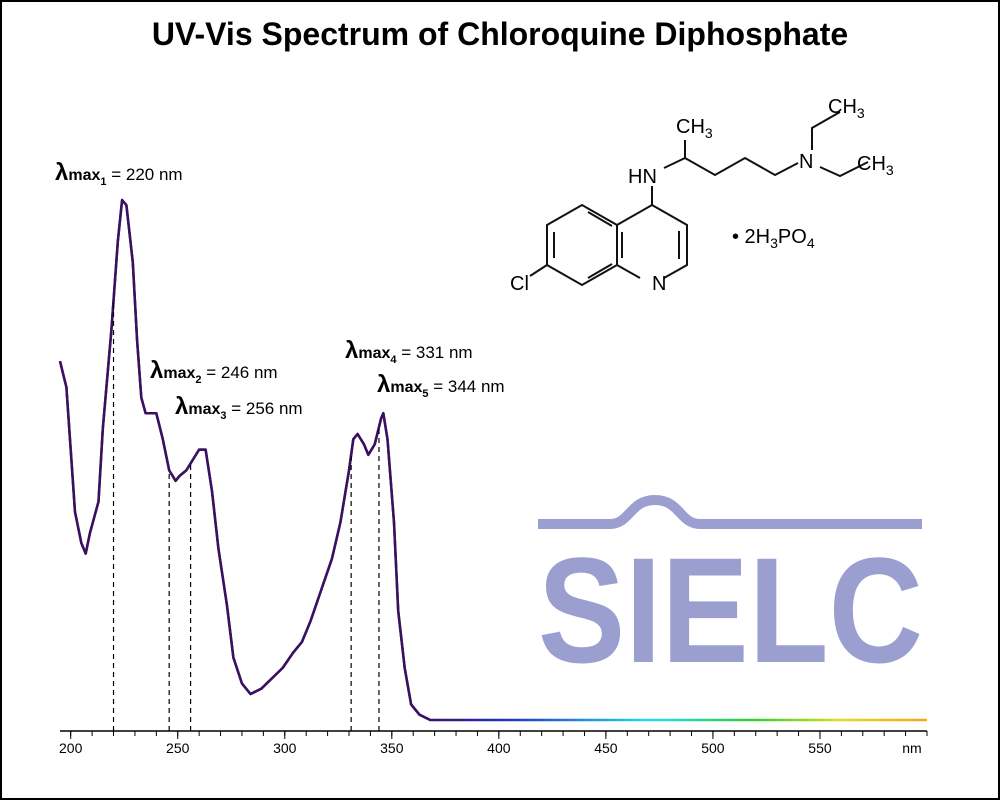  What do you see at coordinates (265, 408) in the screenshot?
I see `rest: = 256 nm` at bounding box center [265, 408].